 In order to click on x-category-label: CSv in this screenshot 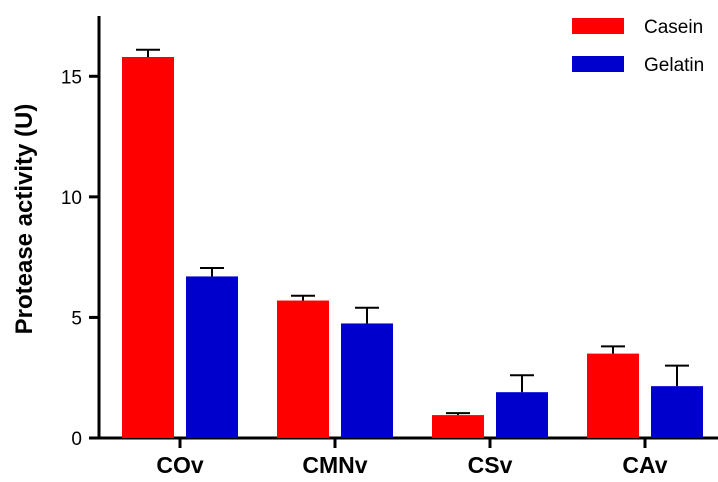, I will do `click(490, 465)`.